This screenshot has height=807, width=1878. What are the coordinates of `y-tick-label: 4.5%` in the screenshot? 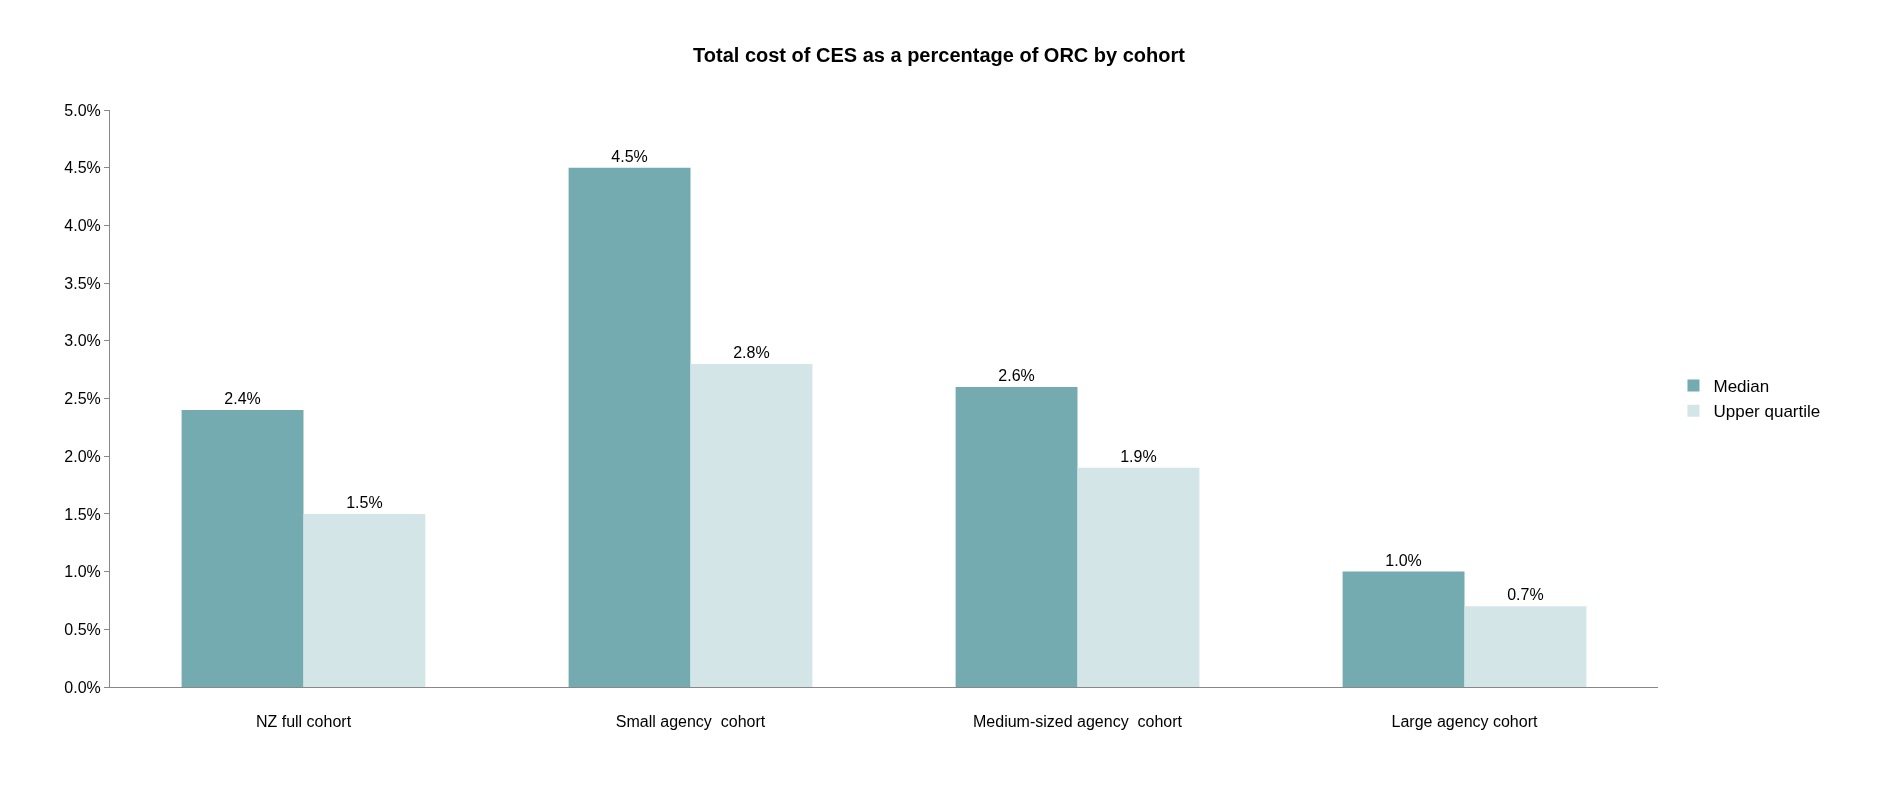 It's located at (82, 168).